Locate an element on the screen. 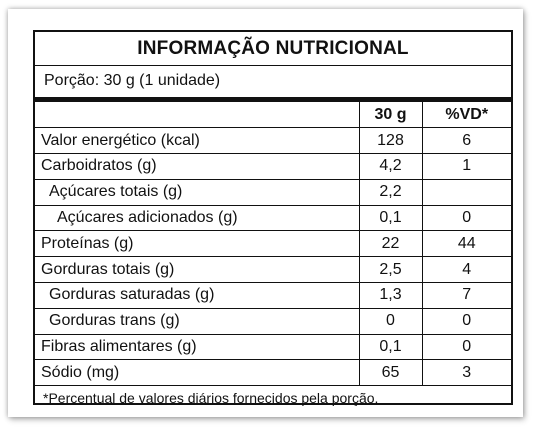 This screenshot has width=536, height=431. nutrient-amount: 0 is located at coordinates (390, 321).